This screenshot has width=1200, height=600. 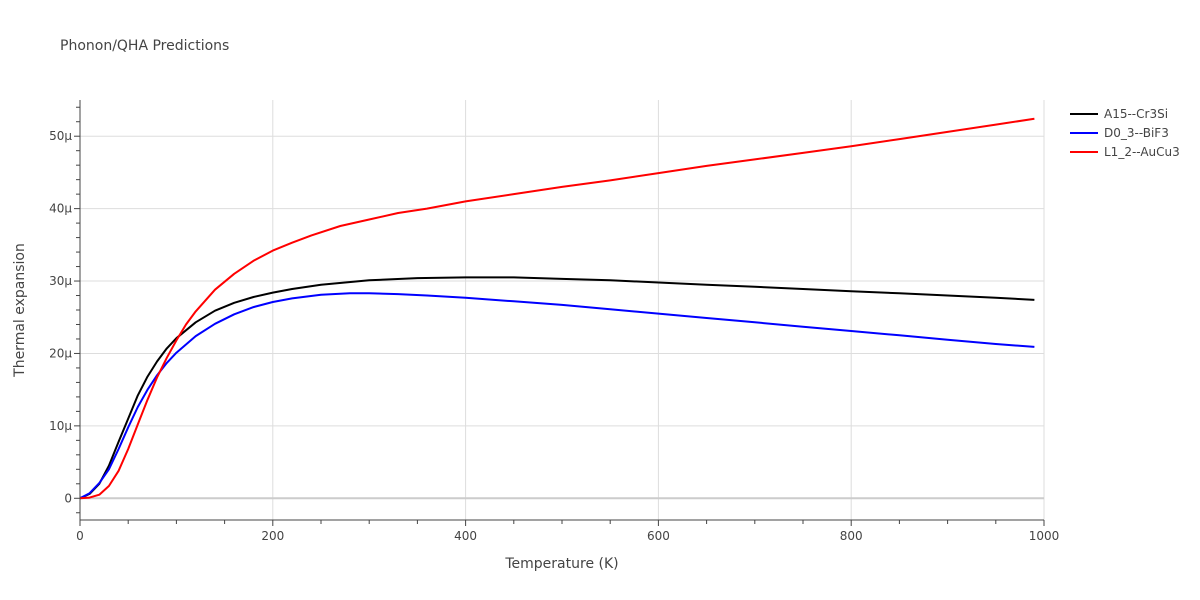 What do you see at coordinates (60, 136) in the screenshot?
I see `y-tick-label: 50μ` at bounding box center [60, 136].